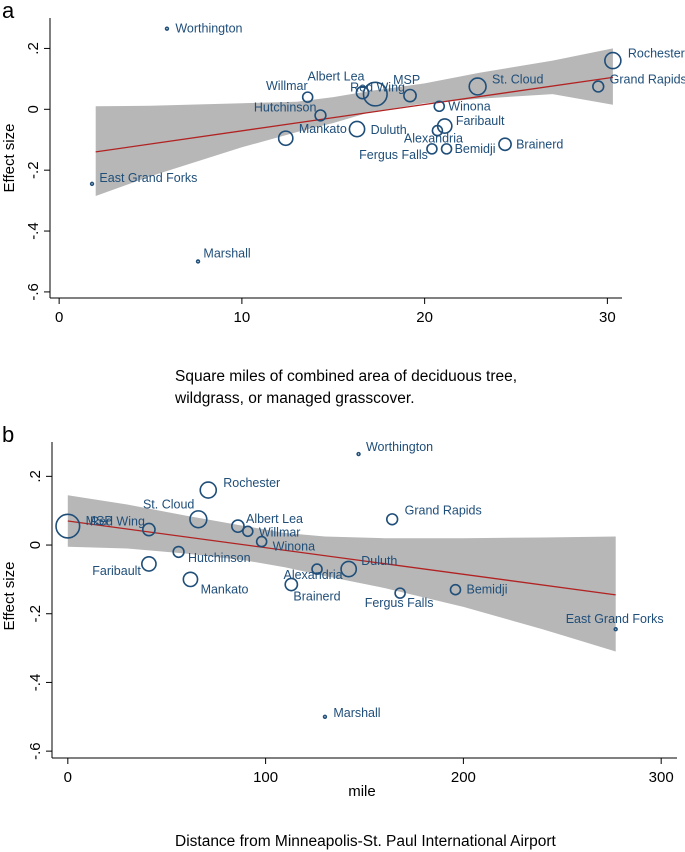 This screenshot has width=685, height=852. I want to click on confidence-band, so click(354, 122).